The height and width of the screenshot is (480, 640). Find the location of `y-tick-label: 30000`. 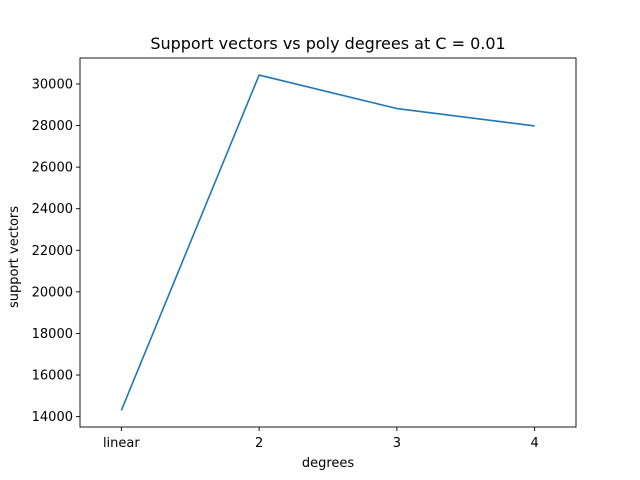

y-tick-label: 30000 is located at coordinates (52, 84).